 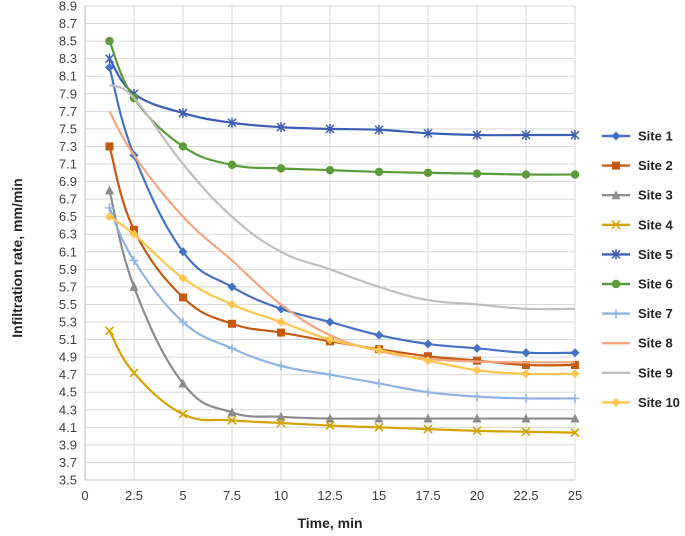 What do you see at coordinates (659, 402) in the screenshot?
I see `legend-label: Site 10` at bounding box center [659, 402].